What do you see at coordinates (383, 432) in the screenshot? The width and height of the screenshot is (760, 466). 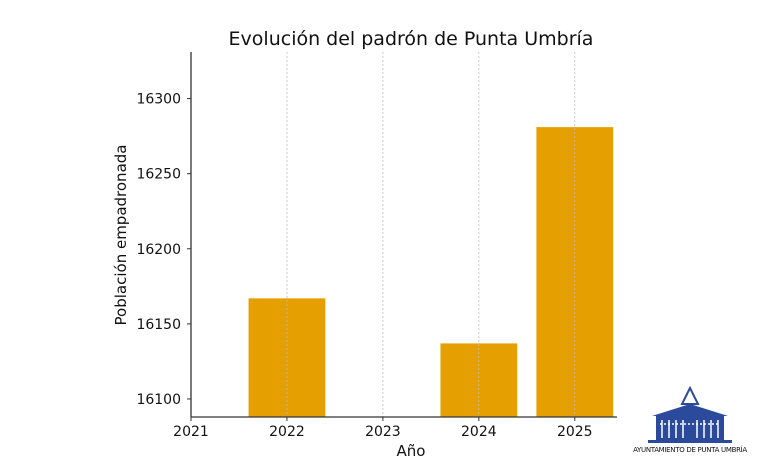 I see `x-tick-label: 2023` at bounding box center [383, 432].